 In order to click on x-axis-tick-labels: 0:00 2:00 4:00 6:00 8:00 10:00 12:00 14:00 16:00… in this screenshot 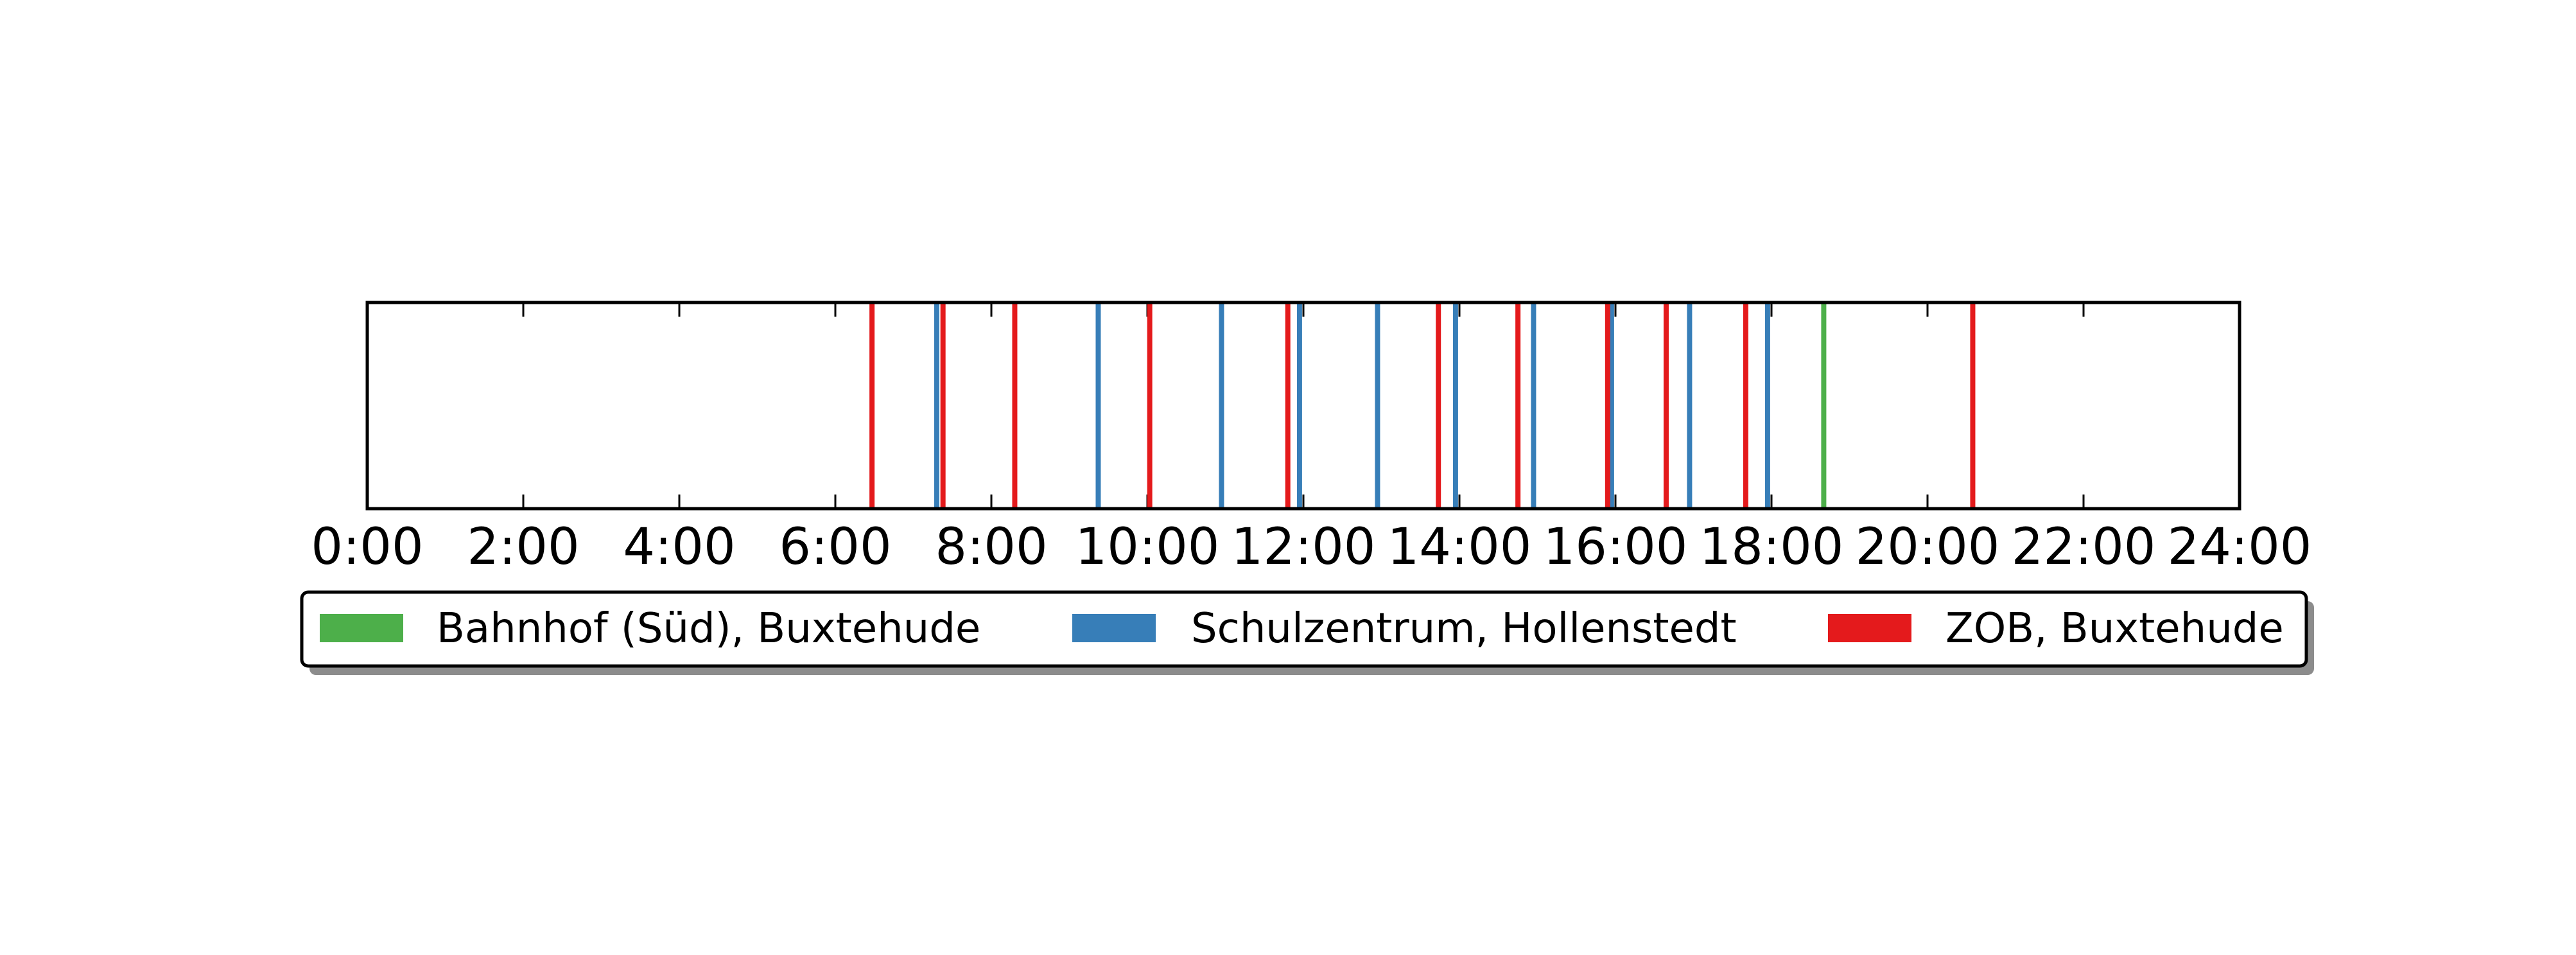, I will do `click(1311, 547)`.